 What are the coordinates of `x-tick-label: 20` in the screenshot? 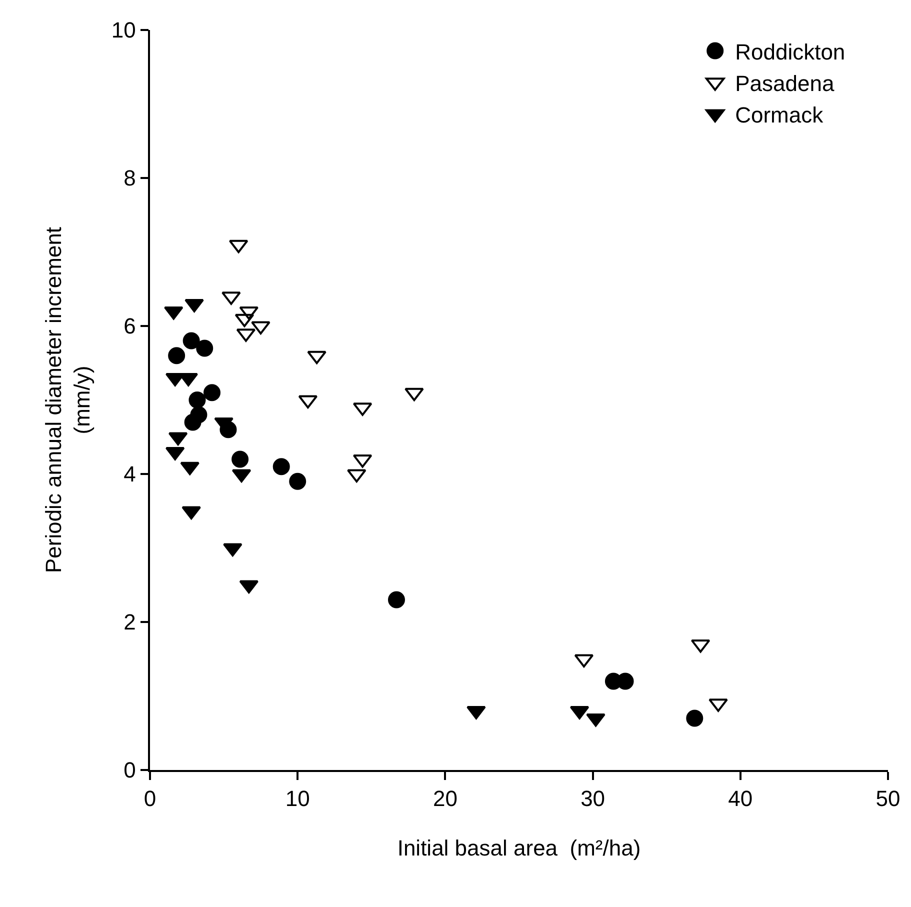 It's located at (445, 799).